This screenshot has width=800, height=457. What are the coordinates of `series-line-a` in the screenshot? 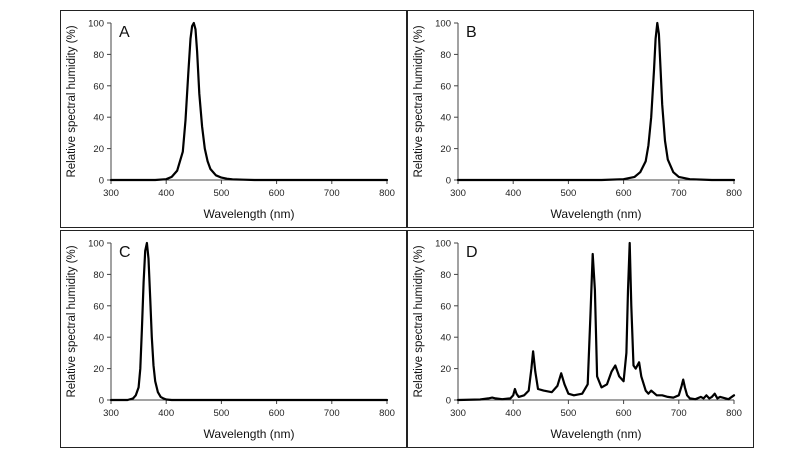 It's located at (249, 101).